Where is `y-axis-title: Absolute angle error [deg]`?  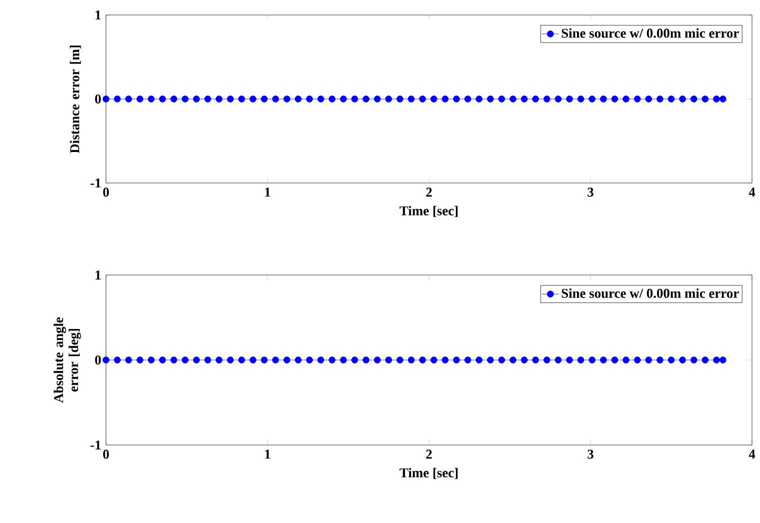 y-axis-title: Absolute angle error [deg] is located at coordinates (67, 360).